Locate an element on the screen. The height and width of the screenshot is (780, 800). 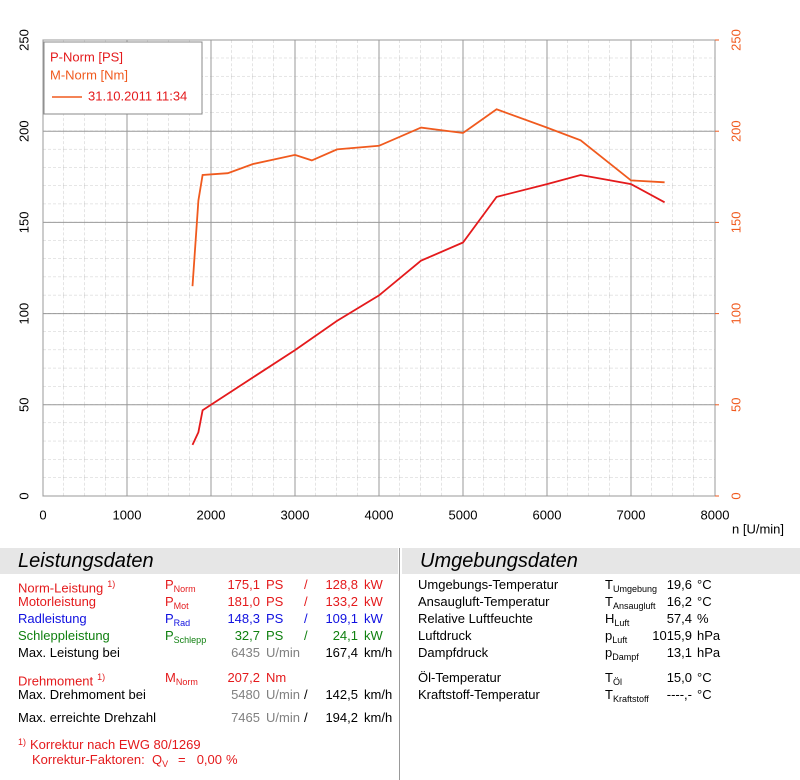
row-value2: 133,2 is located at coordinates (341, 601).